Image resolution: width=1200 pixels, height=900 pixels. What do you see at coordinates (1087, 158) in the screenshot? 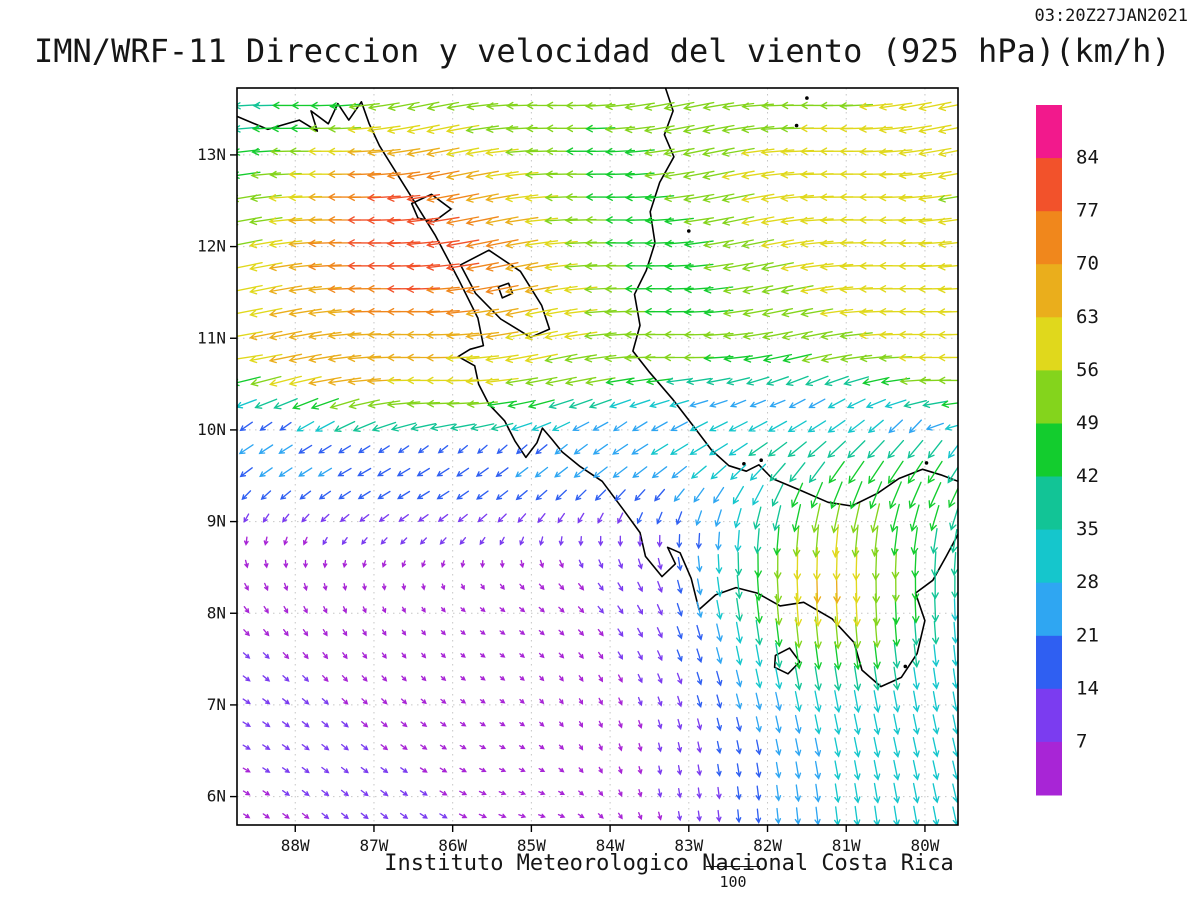
I see `colorbar-label: 84` at bounding box center [1087, 158].